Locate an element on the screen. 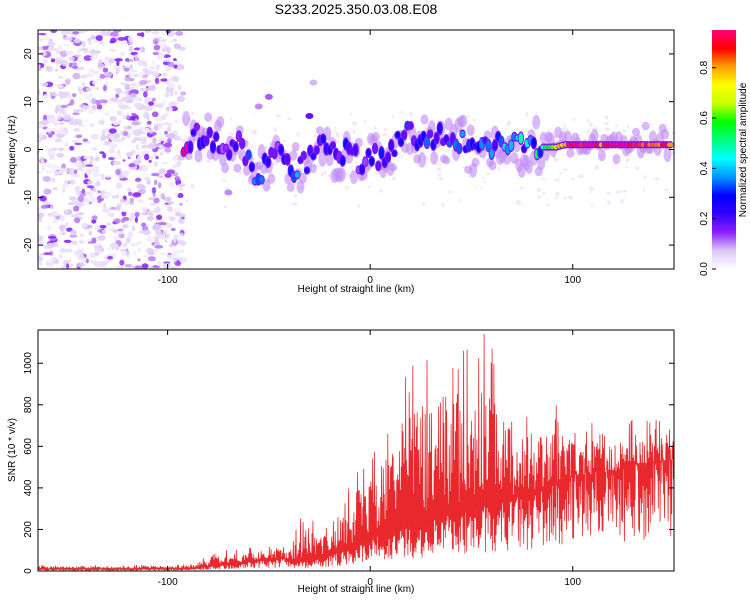 The image size is (750, 605). snr-x-tick-label: 0 is located at coordinates (370, 582).